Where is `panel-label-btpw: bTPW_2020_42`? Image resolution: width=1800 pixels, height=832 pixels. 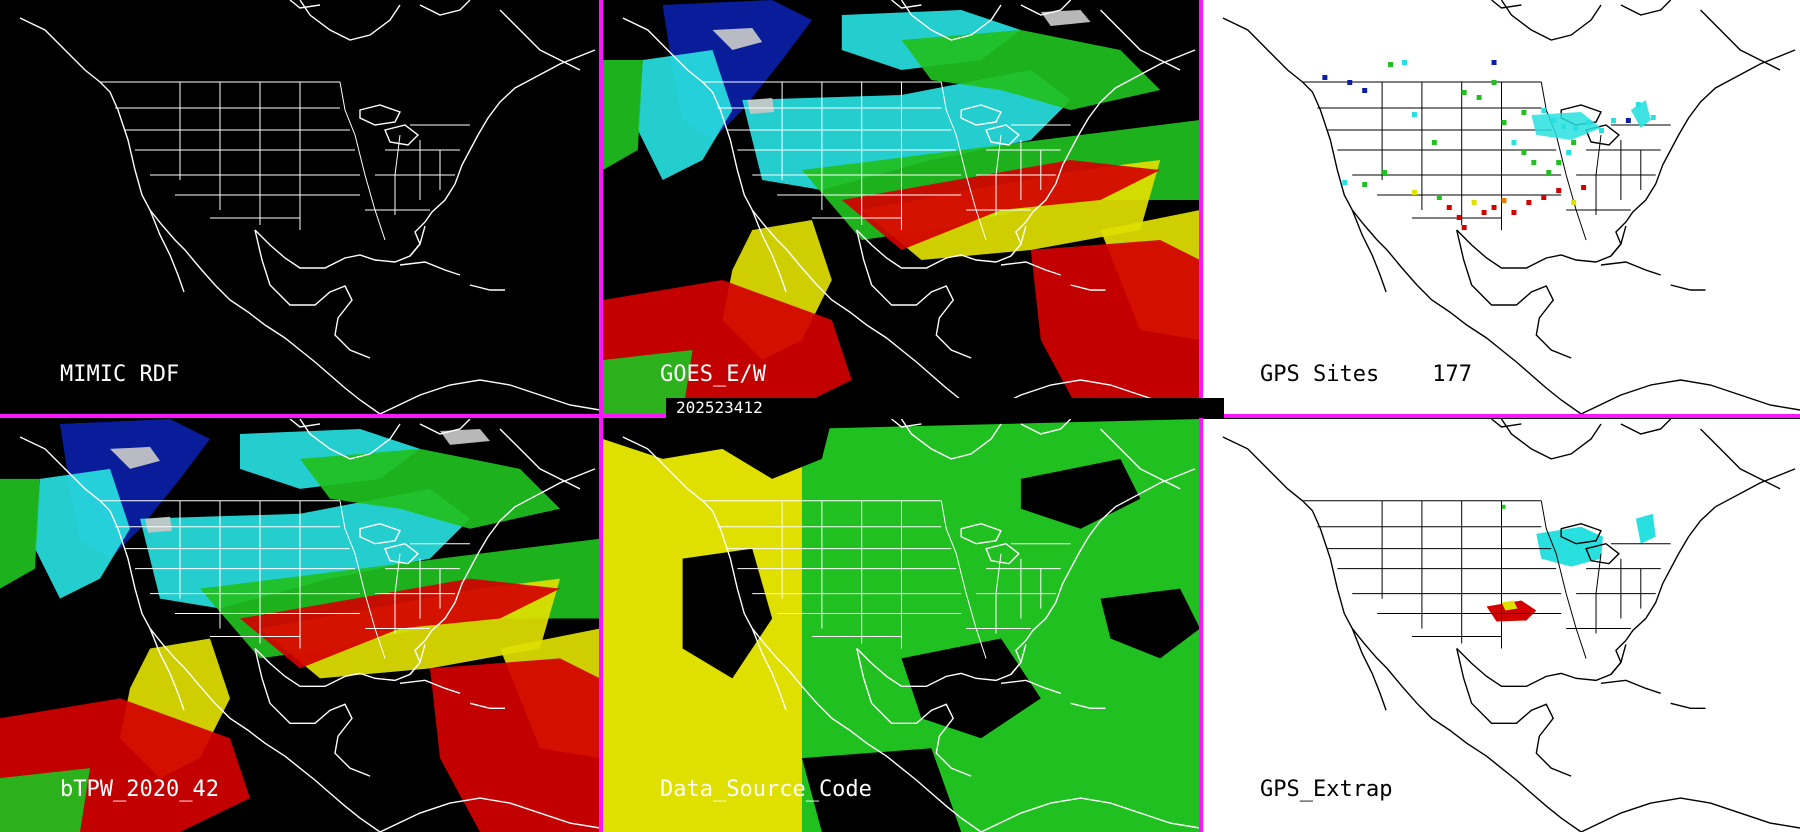 panel-label-btpw: bTPW_2020_42 is located at coordinates (139, 789).